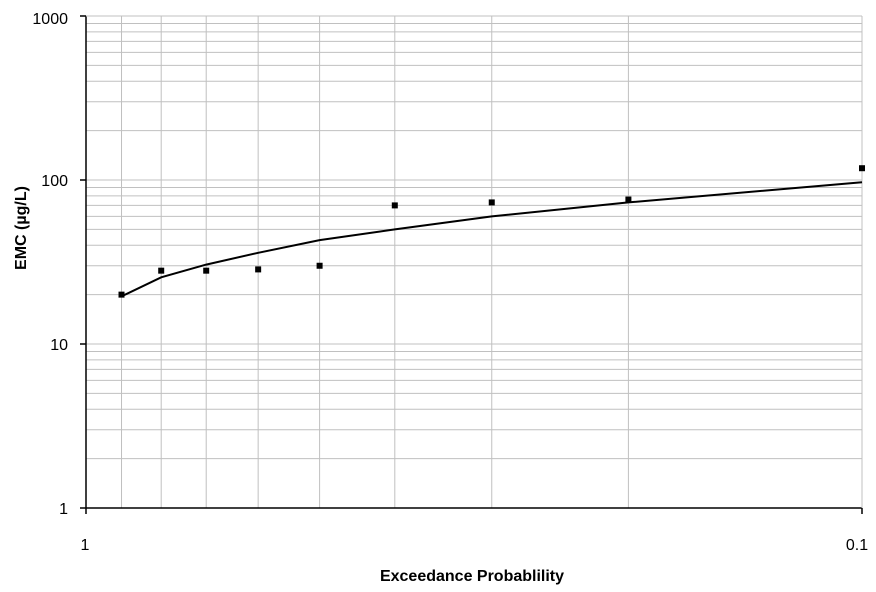  What do you see at coordinates (472, 576) in the screenshot?
I see `x-axis-title: Exceedance Probablility` at bounding box center [472, 576].